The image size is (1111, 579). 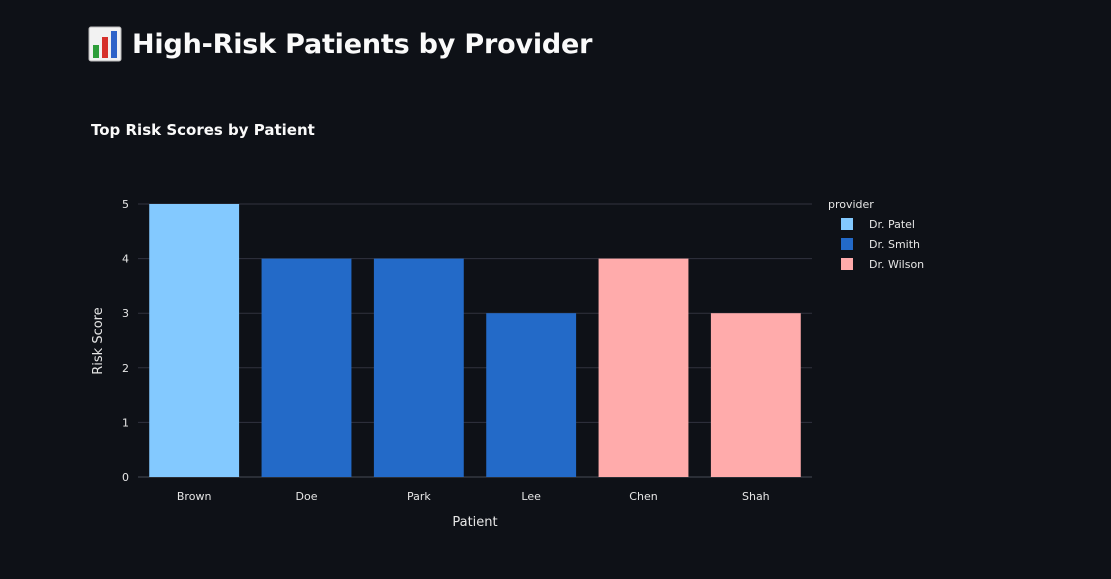 What do you see at coordinates (306, 367) in the screenshot?
I see `bar-doe` at bounding box center [306, 367].